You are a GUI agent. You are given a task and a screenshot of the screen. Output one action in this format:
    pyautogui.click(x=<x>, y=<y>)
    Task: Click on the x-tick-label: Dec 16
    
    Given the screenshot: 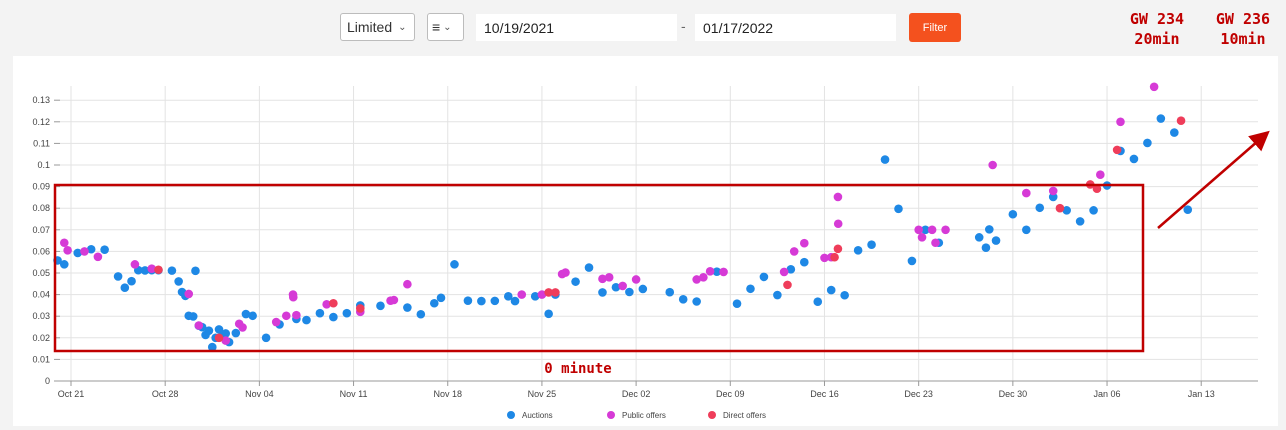 What is the action you would take?
    pyautogui.click(x=824, y=394)
    